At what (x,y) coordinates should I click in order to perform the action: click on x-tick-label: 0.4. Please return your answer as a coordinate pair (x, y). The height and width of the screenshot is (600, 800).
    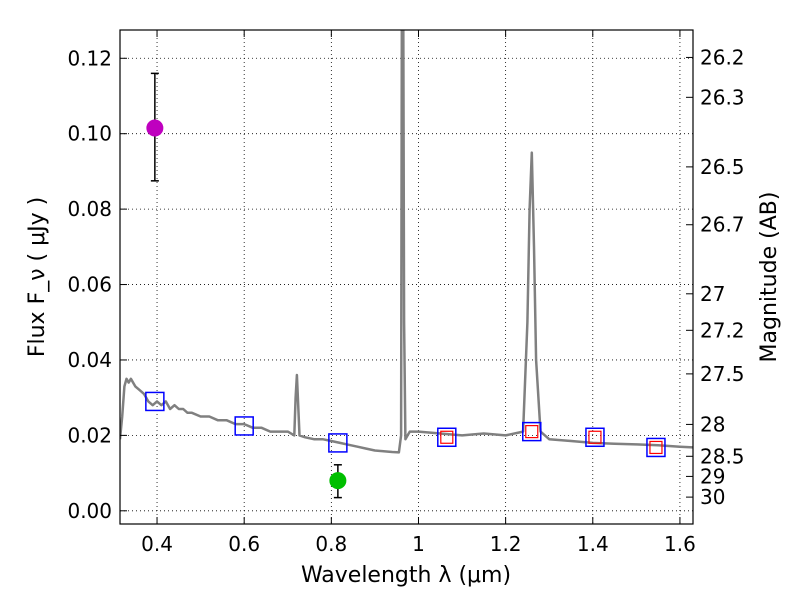
    Looking at the image, I should click on (157, 544).